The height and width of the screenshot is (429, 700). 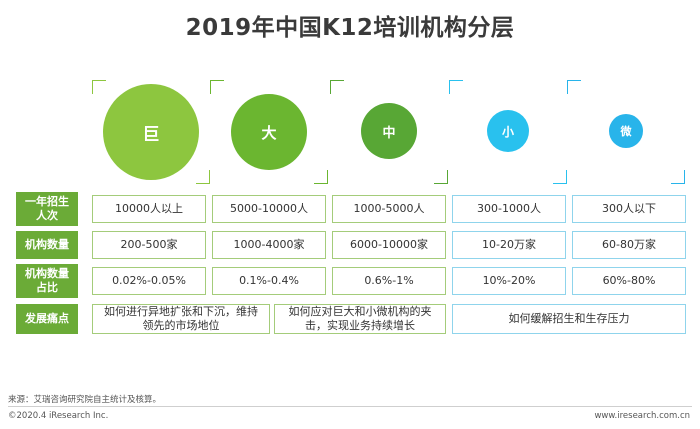 What do you see at coordinates (629, 281) in the screenshot?
I see `share-micro: 60%-80%` at bounding box center [629, 281].